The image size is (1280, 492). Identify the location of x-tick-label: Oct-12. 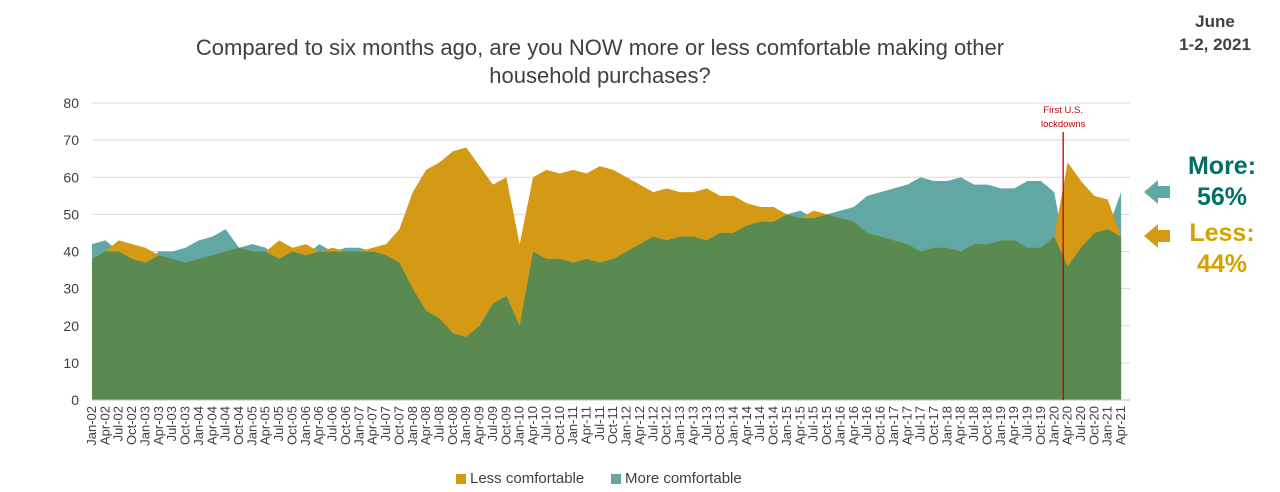
(666, 425).